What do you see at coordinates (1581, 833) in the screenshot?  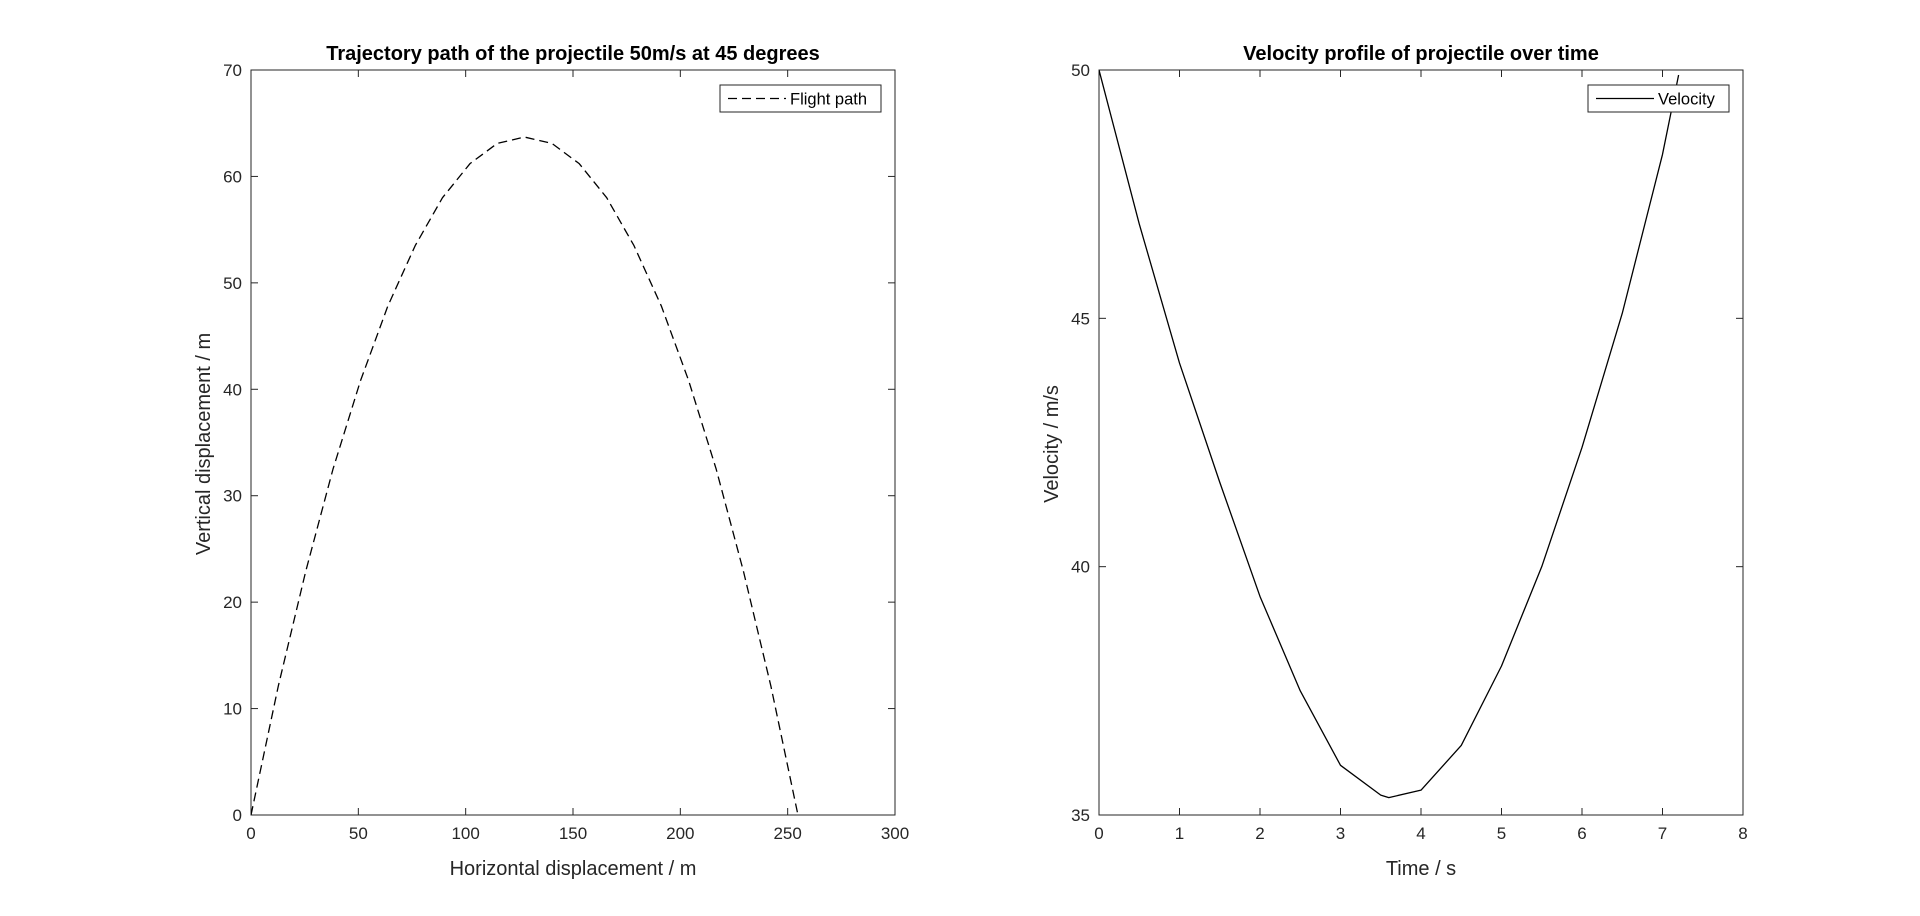 I see `x-tick-label: 6` at bounding box center [1581, 833].